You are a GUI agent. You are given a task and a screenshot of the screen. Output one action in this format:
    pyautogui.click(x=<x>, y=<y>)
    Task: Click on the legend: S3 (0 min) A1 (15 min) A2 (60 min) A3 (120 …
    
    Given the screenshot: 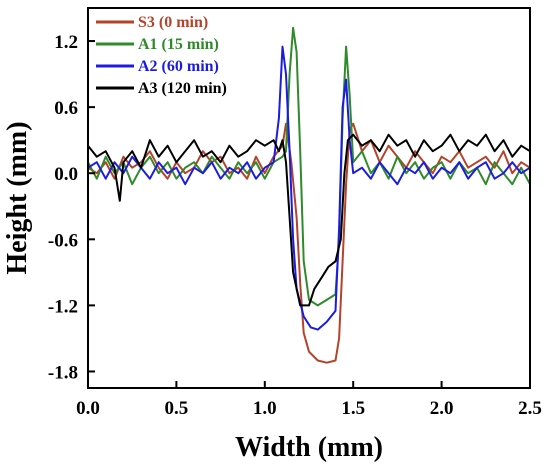 What is the action you would take?
    pyautogui.click(x=161, y=55)
    